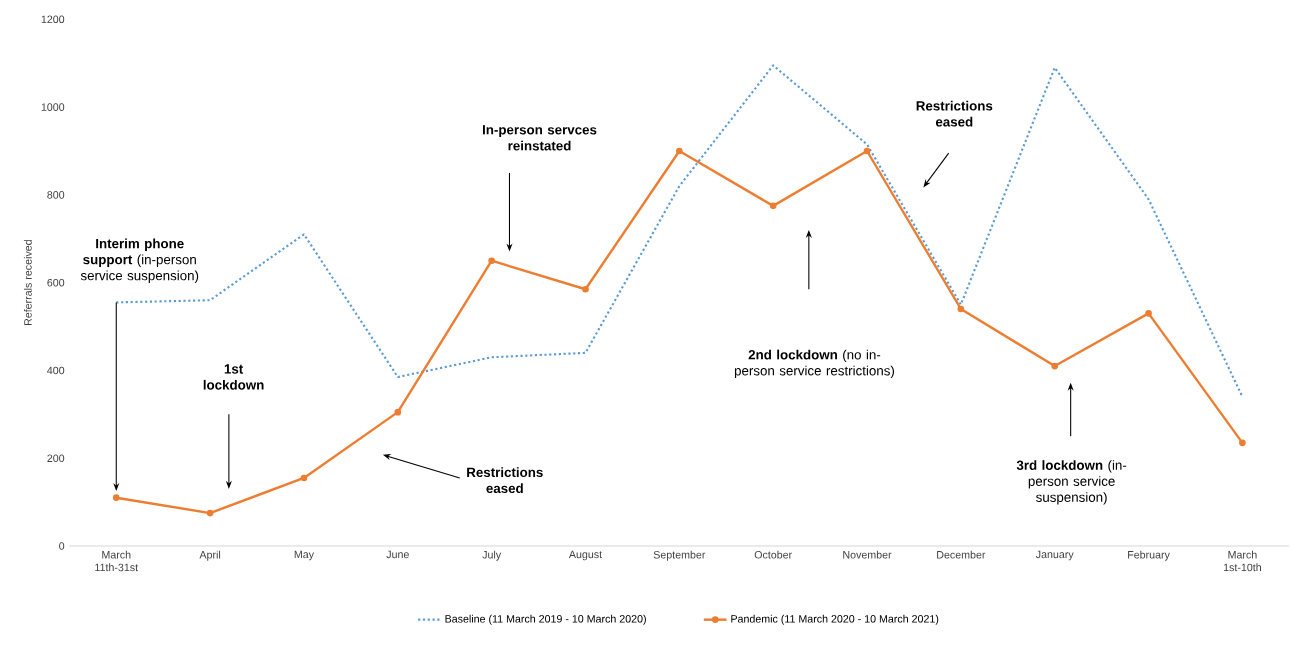 Image resolution: width=1290 pixels, height=646 pixels. What do you see at coordinates (867, 554) in the screenshot?
I see `x-tick-label: November` at bounding box center [867, 554].